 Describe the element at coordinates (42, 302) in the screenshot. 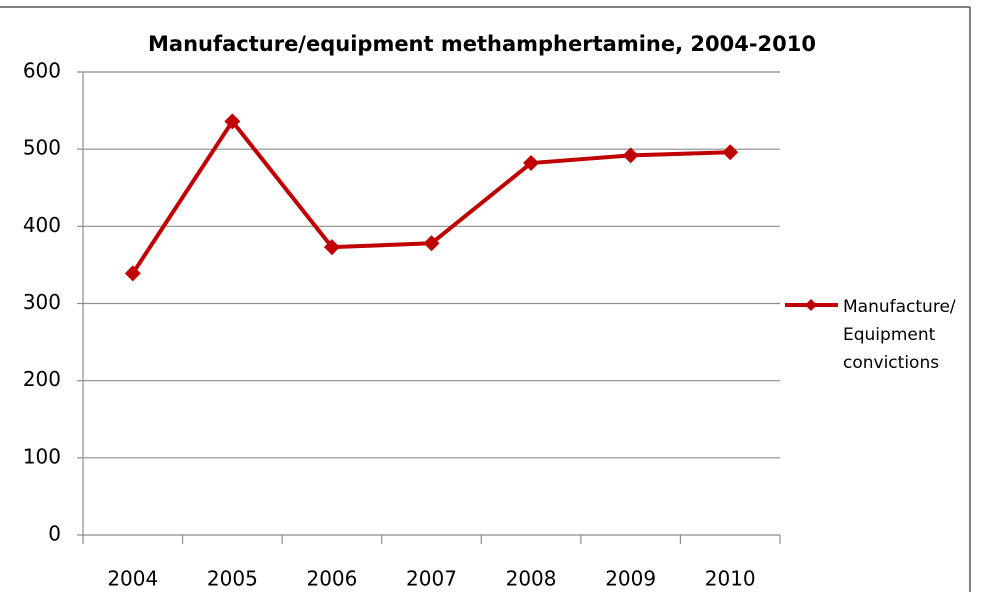

I see `y-tick-label: 300` at that location.